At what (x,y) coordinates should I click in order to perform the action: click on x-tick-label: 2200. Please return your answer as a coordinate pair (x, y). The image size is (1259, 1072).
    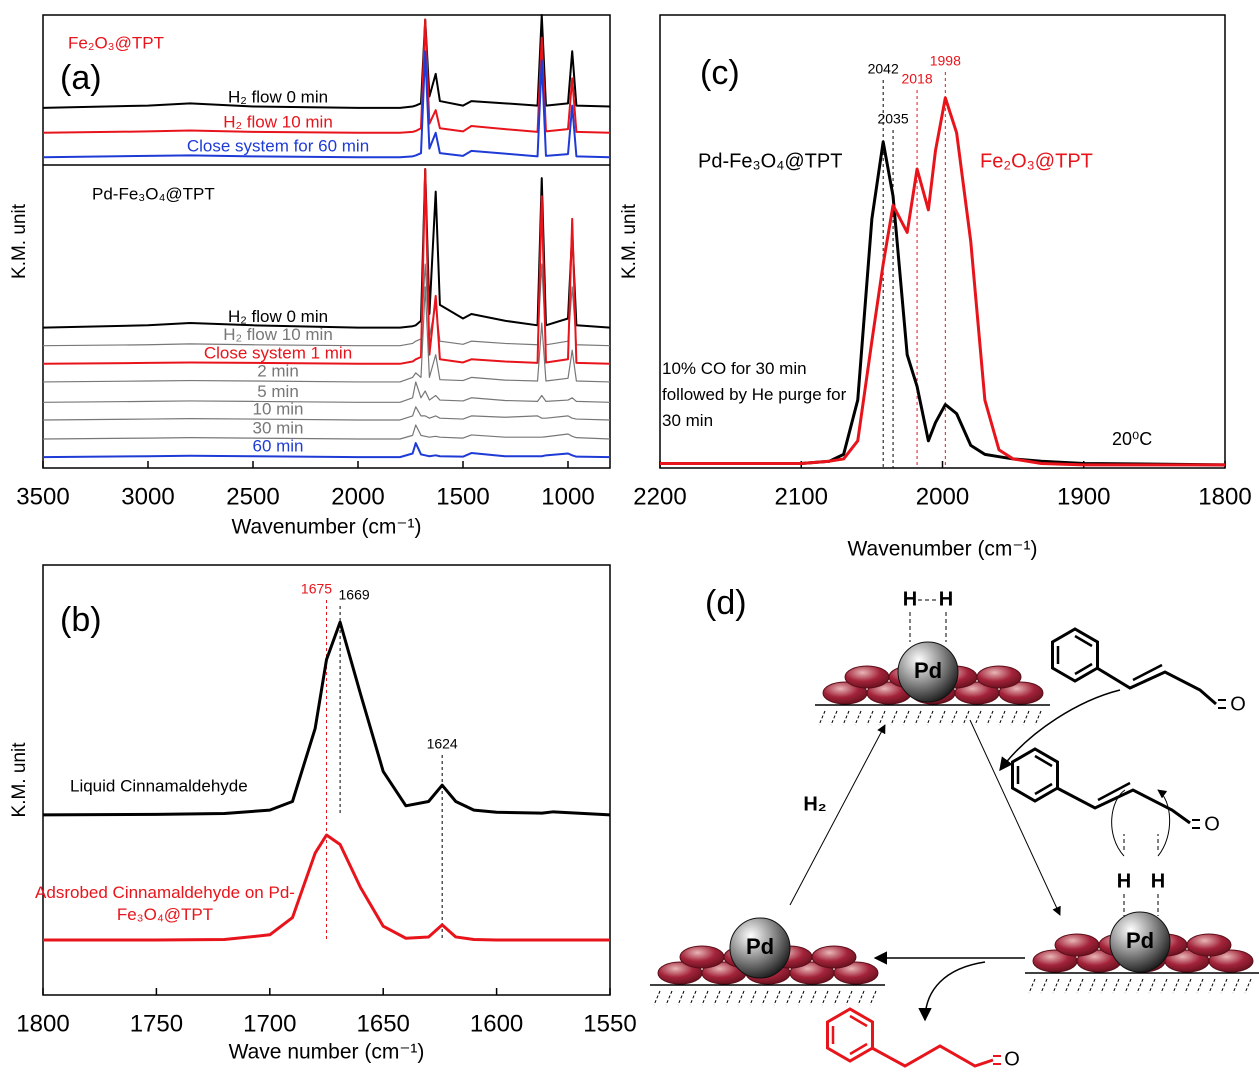
    Looking at the image, I should click on (659, 496).